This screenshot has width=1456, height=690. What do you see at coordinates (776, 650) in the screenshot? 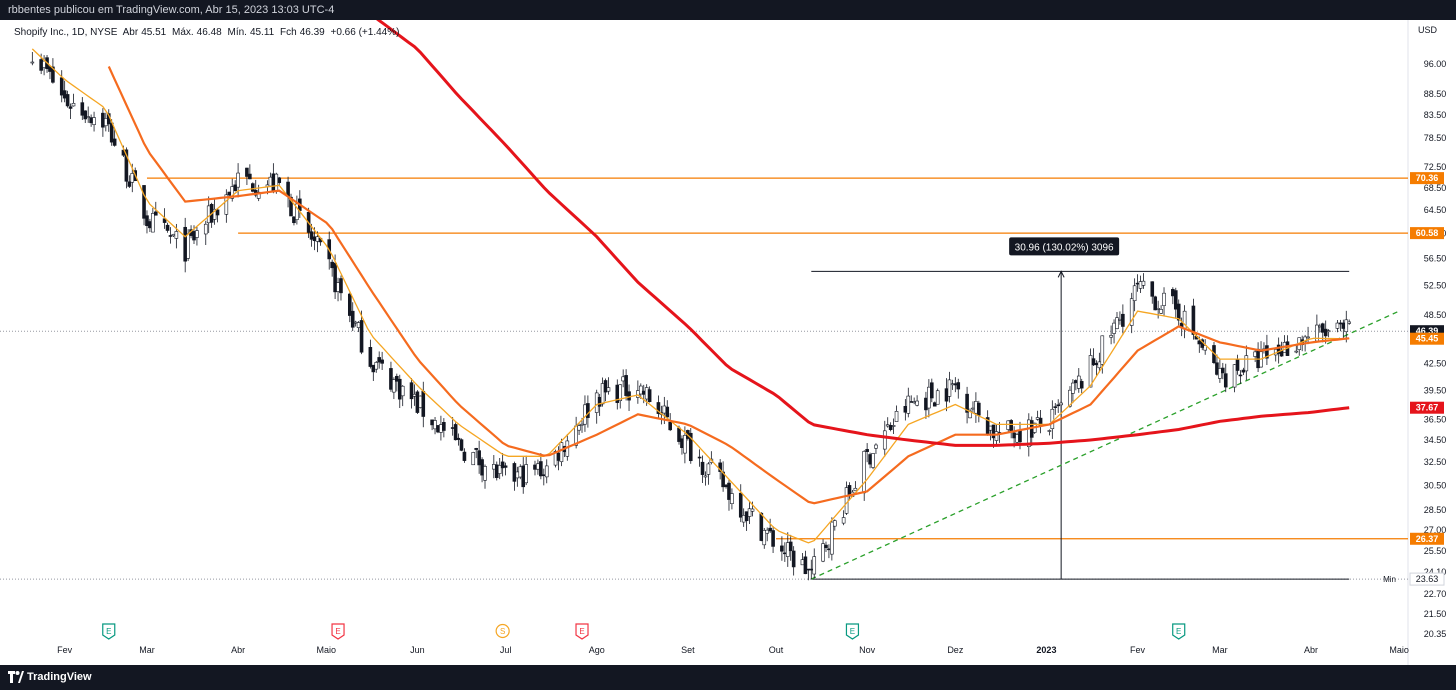
I see `x-tick-label: Out` at bounding box center [776, 650].